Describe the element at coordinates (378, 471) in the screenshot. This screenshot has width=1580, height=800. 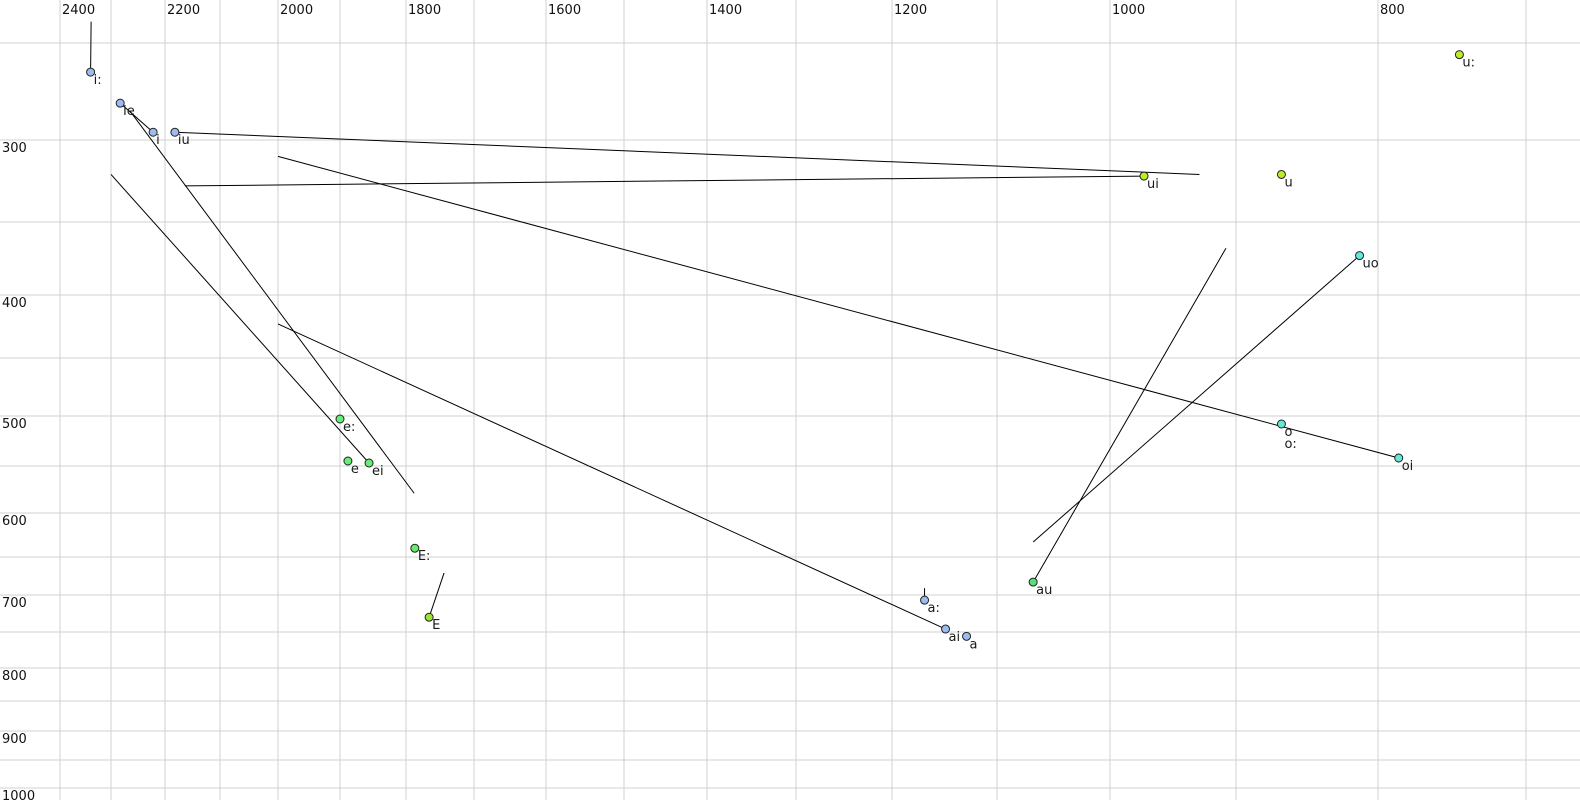
I see `point-label: ei` at that location.